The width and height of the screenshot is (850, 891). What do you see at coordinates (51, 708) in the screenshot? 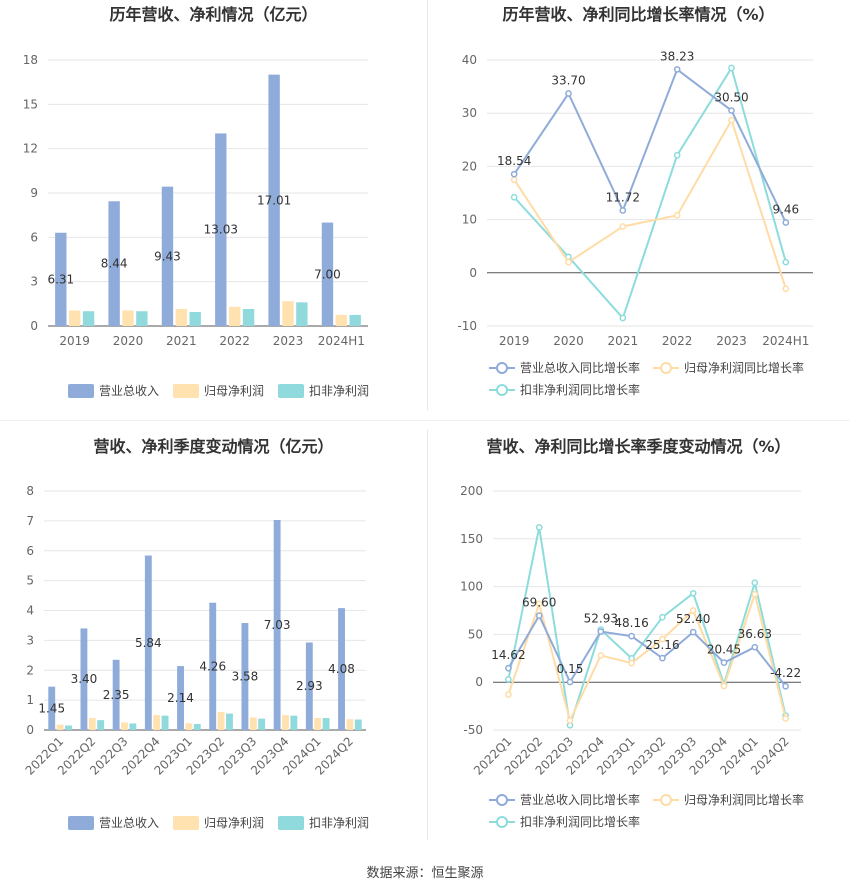
I see `data-label: 1.45` at bounding box center [51, 708].